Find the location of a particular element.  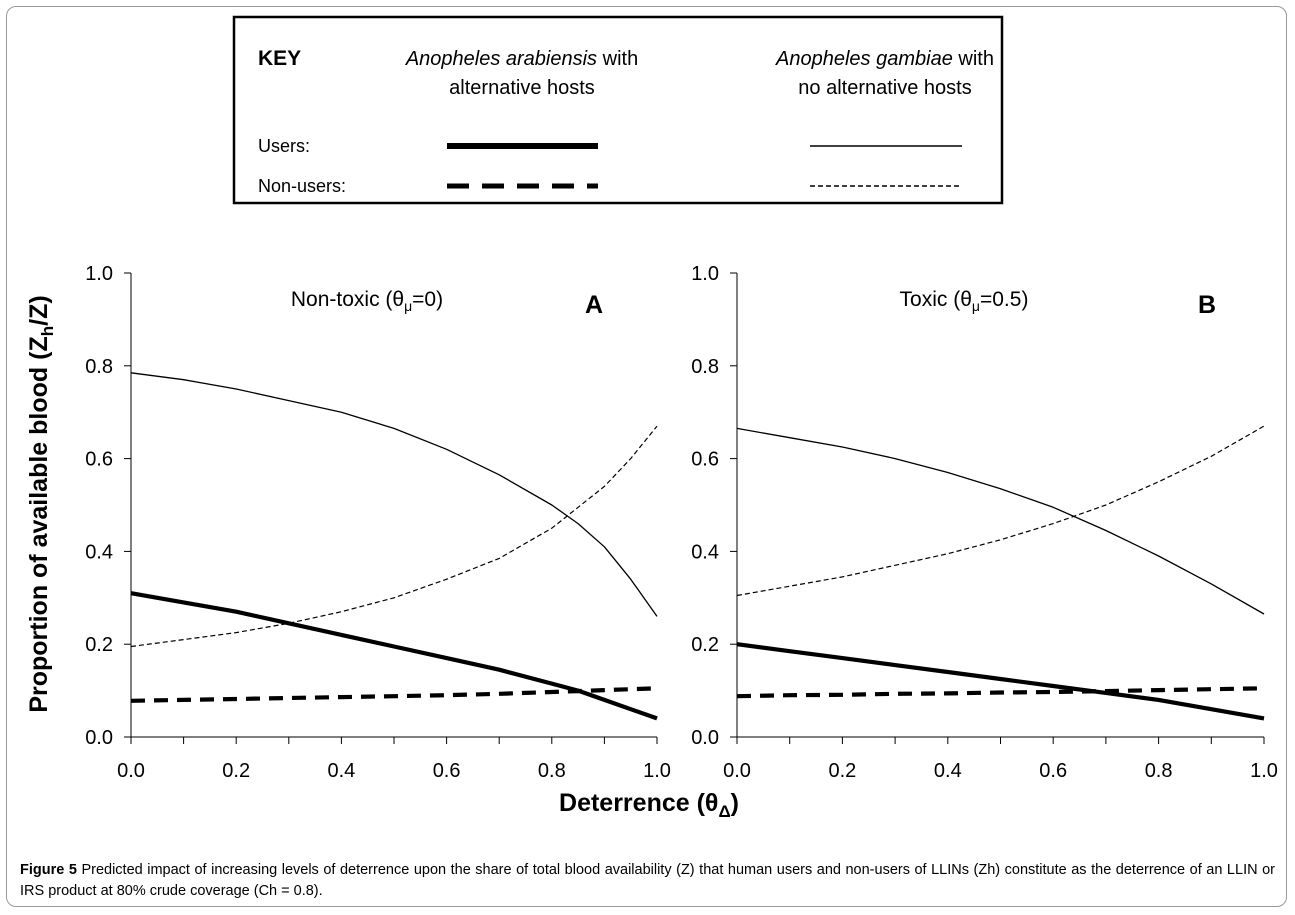

panel-annotation: Toxic (θμ=0.5) is located at coordinates (964, 301).